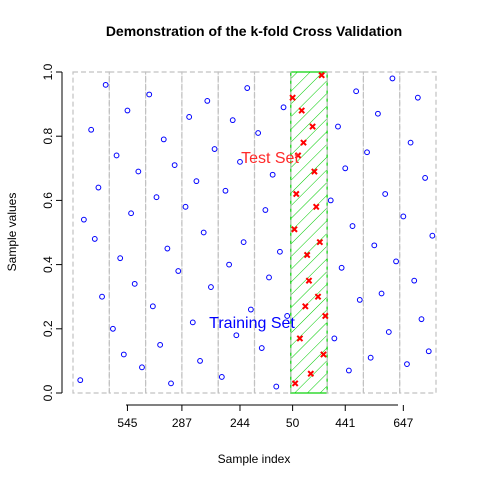 This screenshot has height=485, width=480. I want to click on training-set-annotation: Training Set, so click(252, 323).